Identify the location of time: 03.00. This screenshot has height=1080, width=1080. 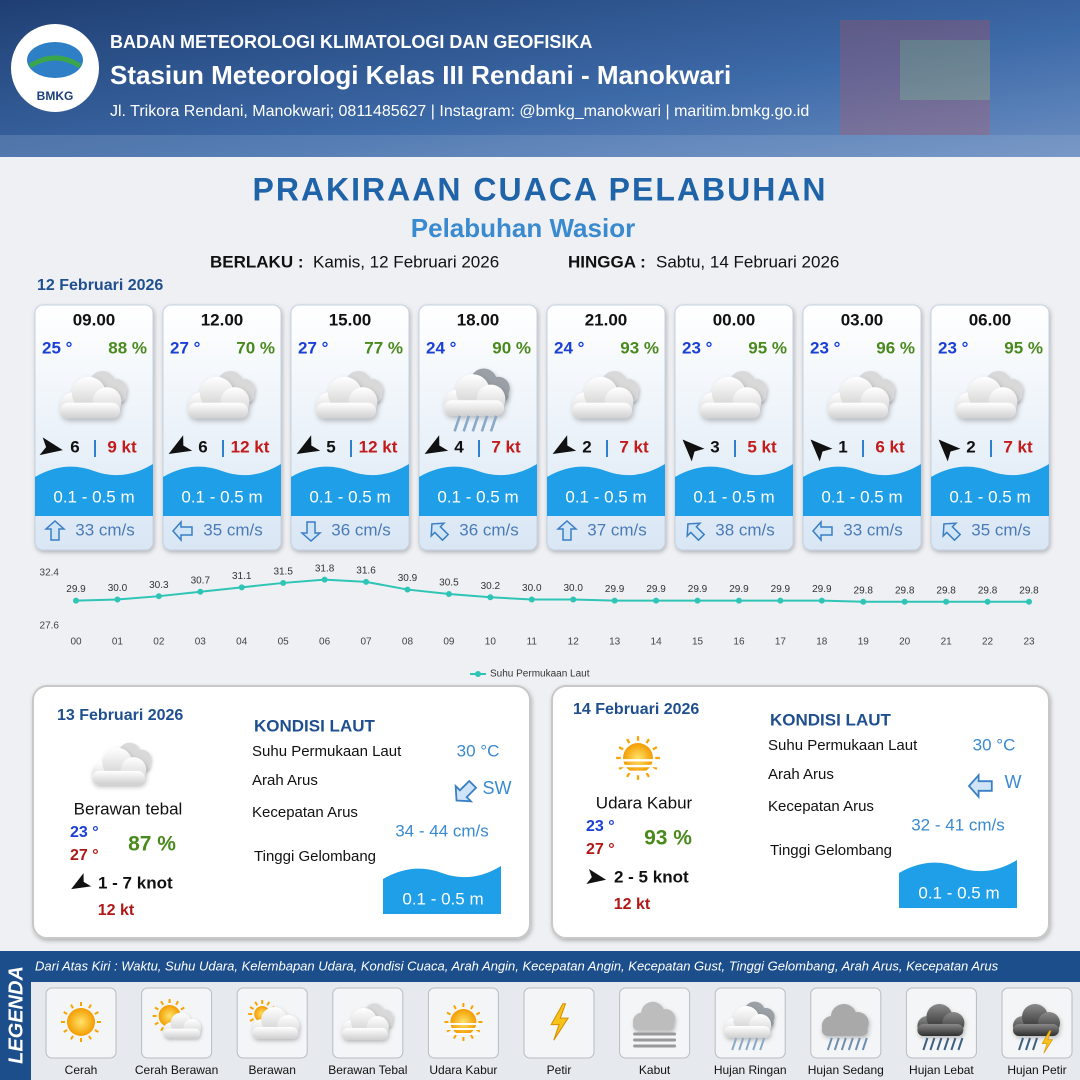
(862, 319).